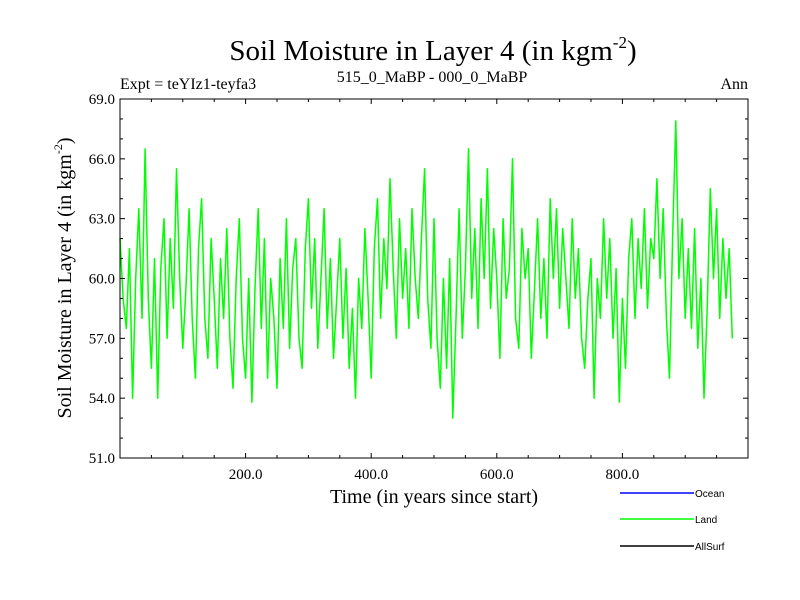 This screenshot has width=800, height=600. What do you see at coordinates (102, 160) in the screenshot?
I see `y-tick-label: 66.0` at bounding box center [102, 160].